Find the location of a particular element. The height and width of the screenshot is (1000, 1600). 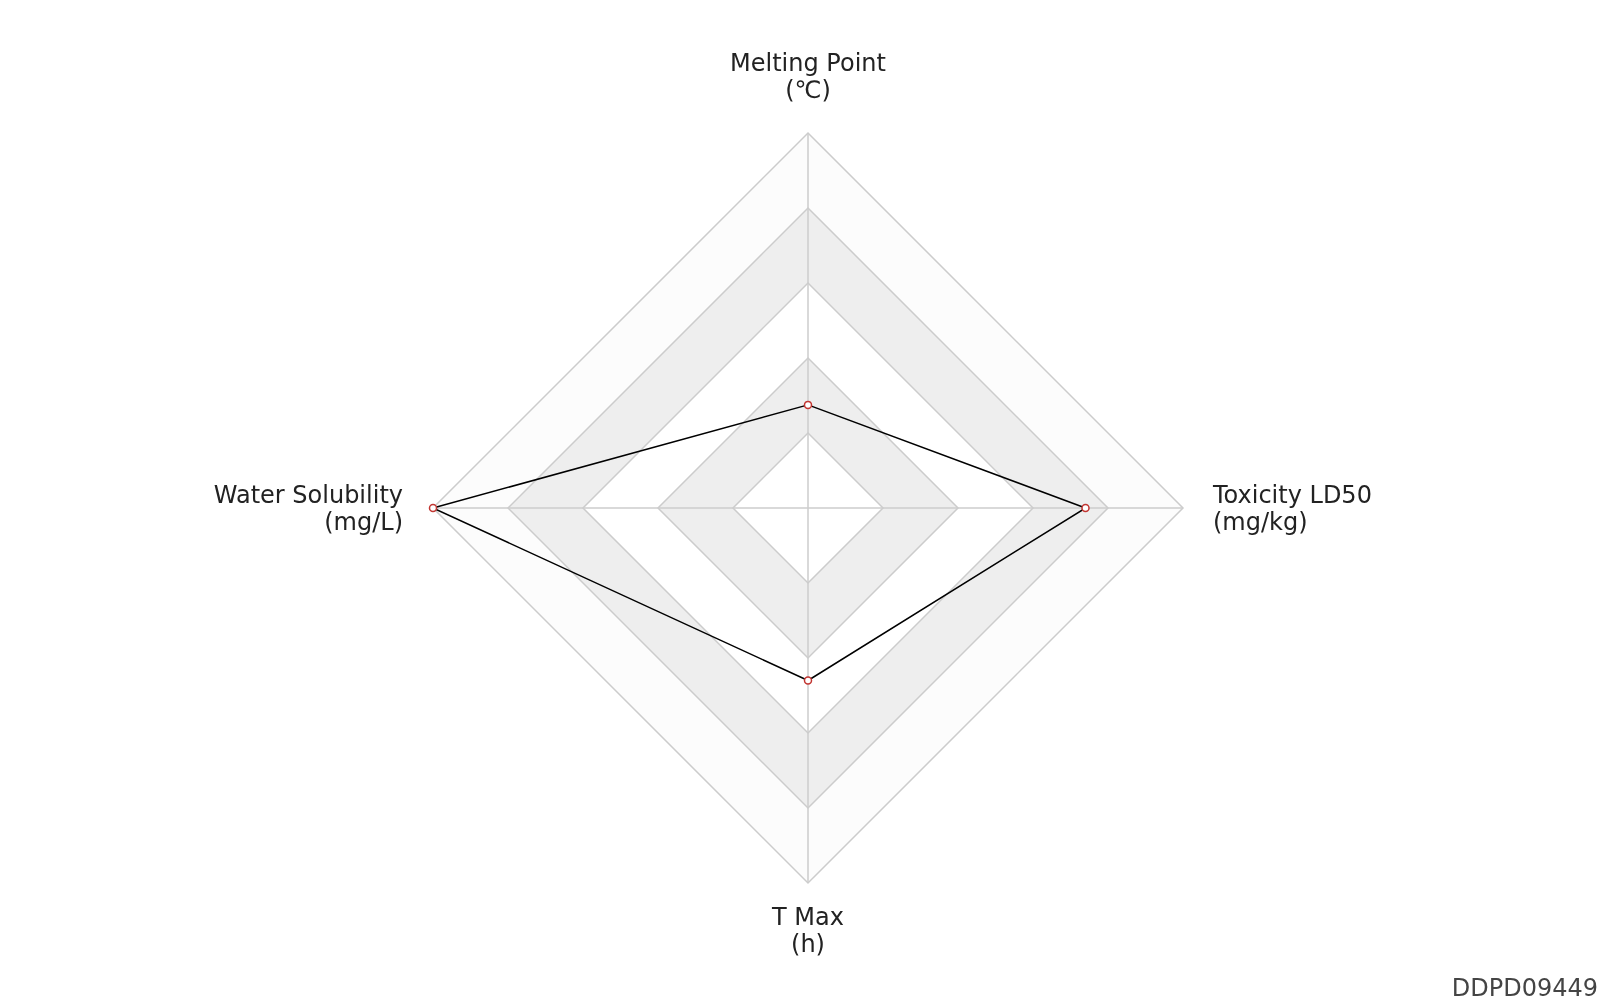

text: DDPD09449 is located at coordinates (1524, 987).